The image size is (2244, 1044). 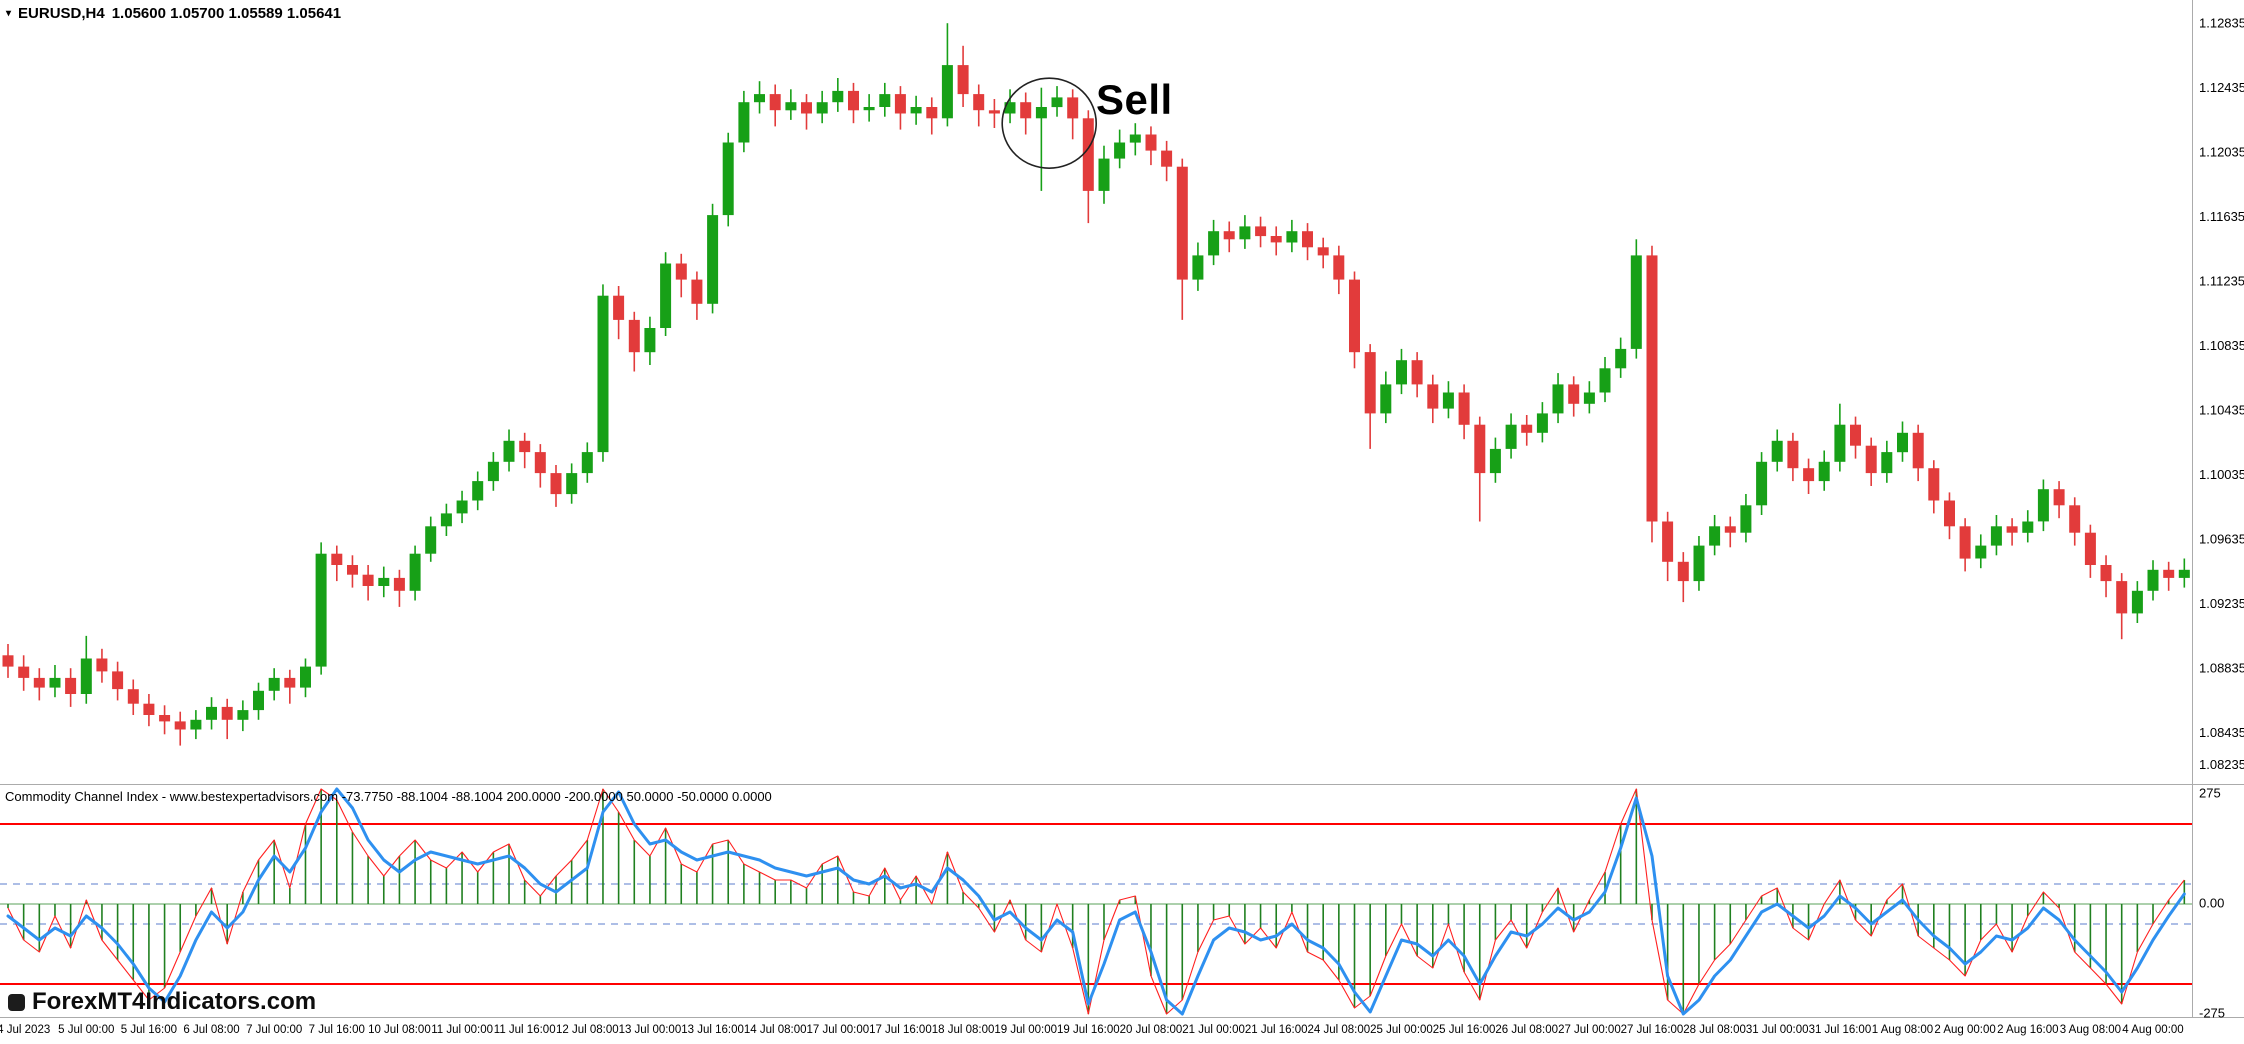 What do you see at coordinates (775, 1030) in the screenshot?
I see `time-axis-label: 14 Jul 08:00` at bounding box center [775, 1030].